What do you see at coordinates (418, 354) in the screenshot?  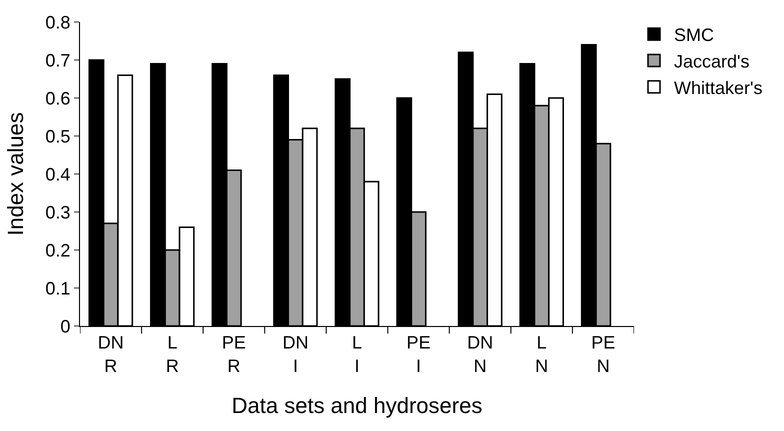 I see `x-tick-label: PE I` at bounding box center [418, 354].